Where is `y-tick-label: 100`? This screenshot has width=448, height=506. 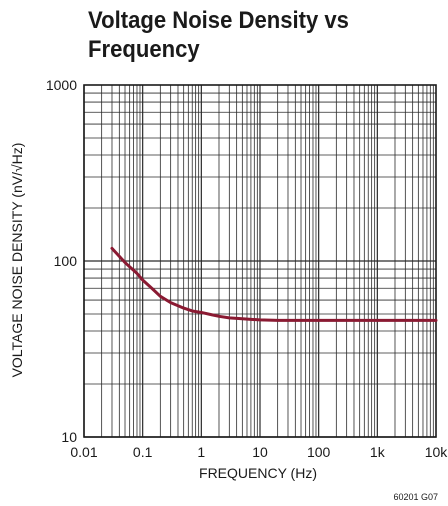
y-tick-label: 100 is located at coordinates (66, 261).